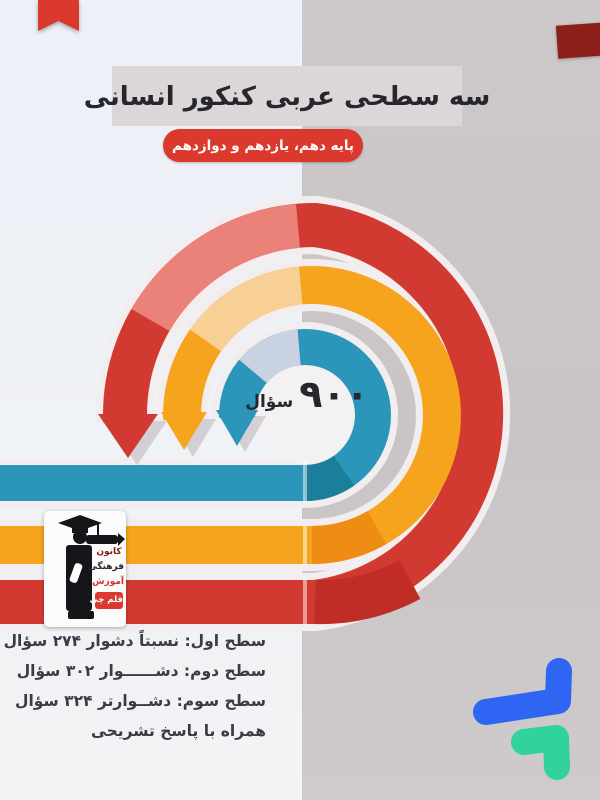 The width and height of the screenshot is (600, 800). Describe the element at coordinates (106, 600) in the screenshot. I see `ghalamchi-badge: قلم چی` at that location.